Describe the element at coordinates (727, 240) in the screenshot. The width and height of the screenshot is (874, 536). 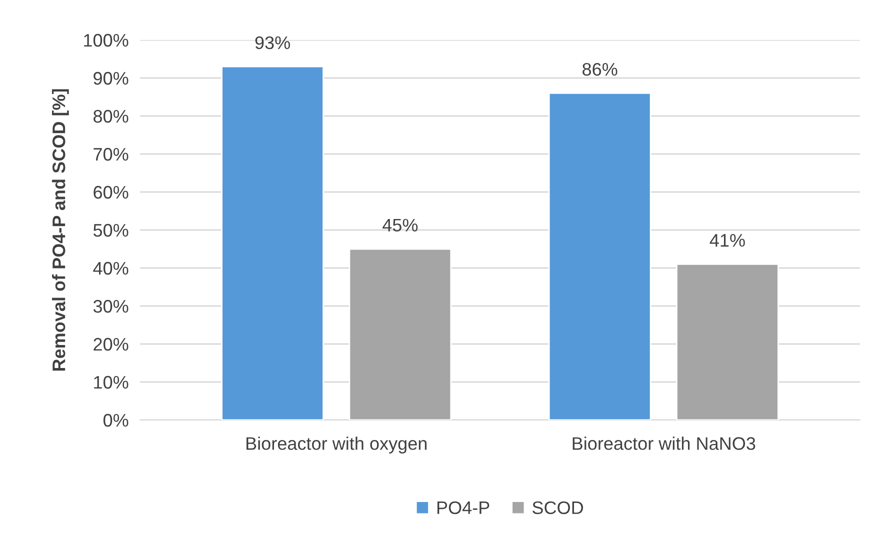
I see `data-label: 41%` at that location.